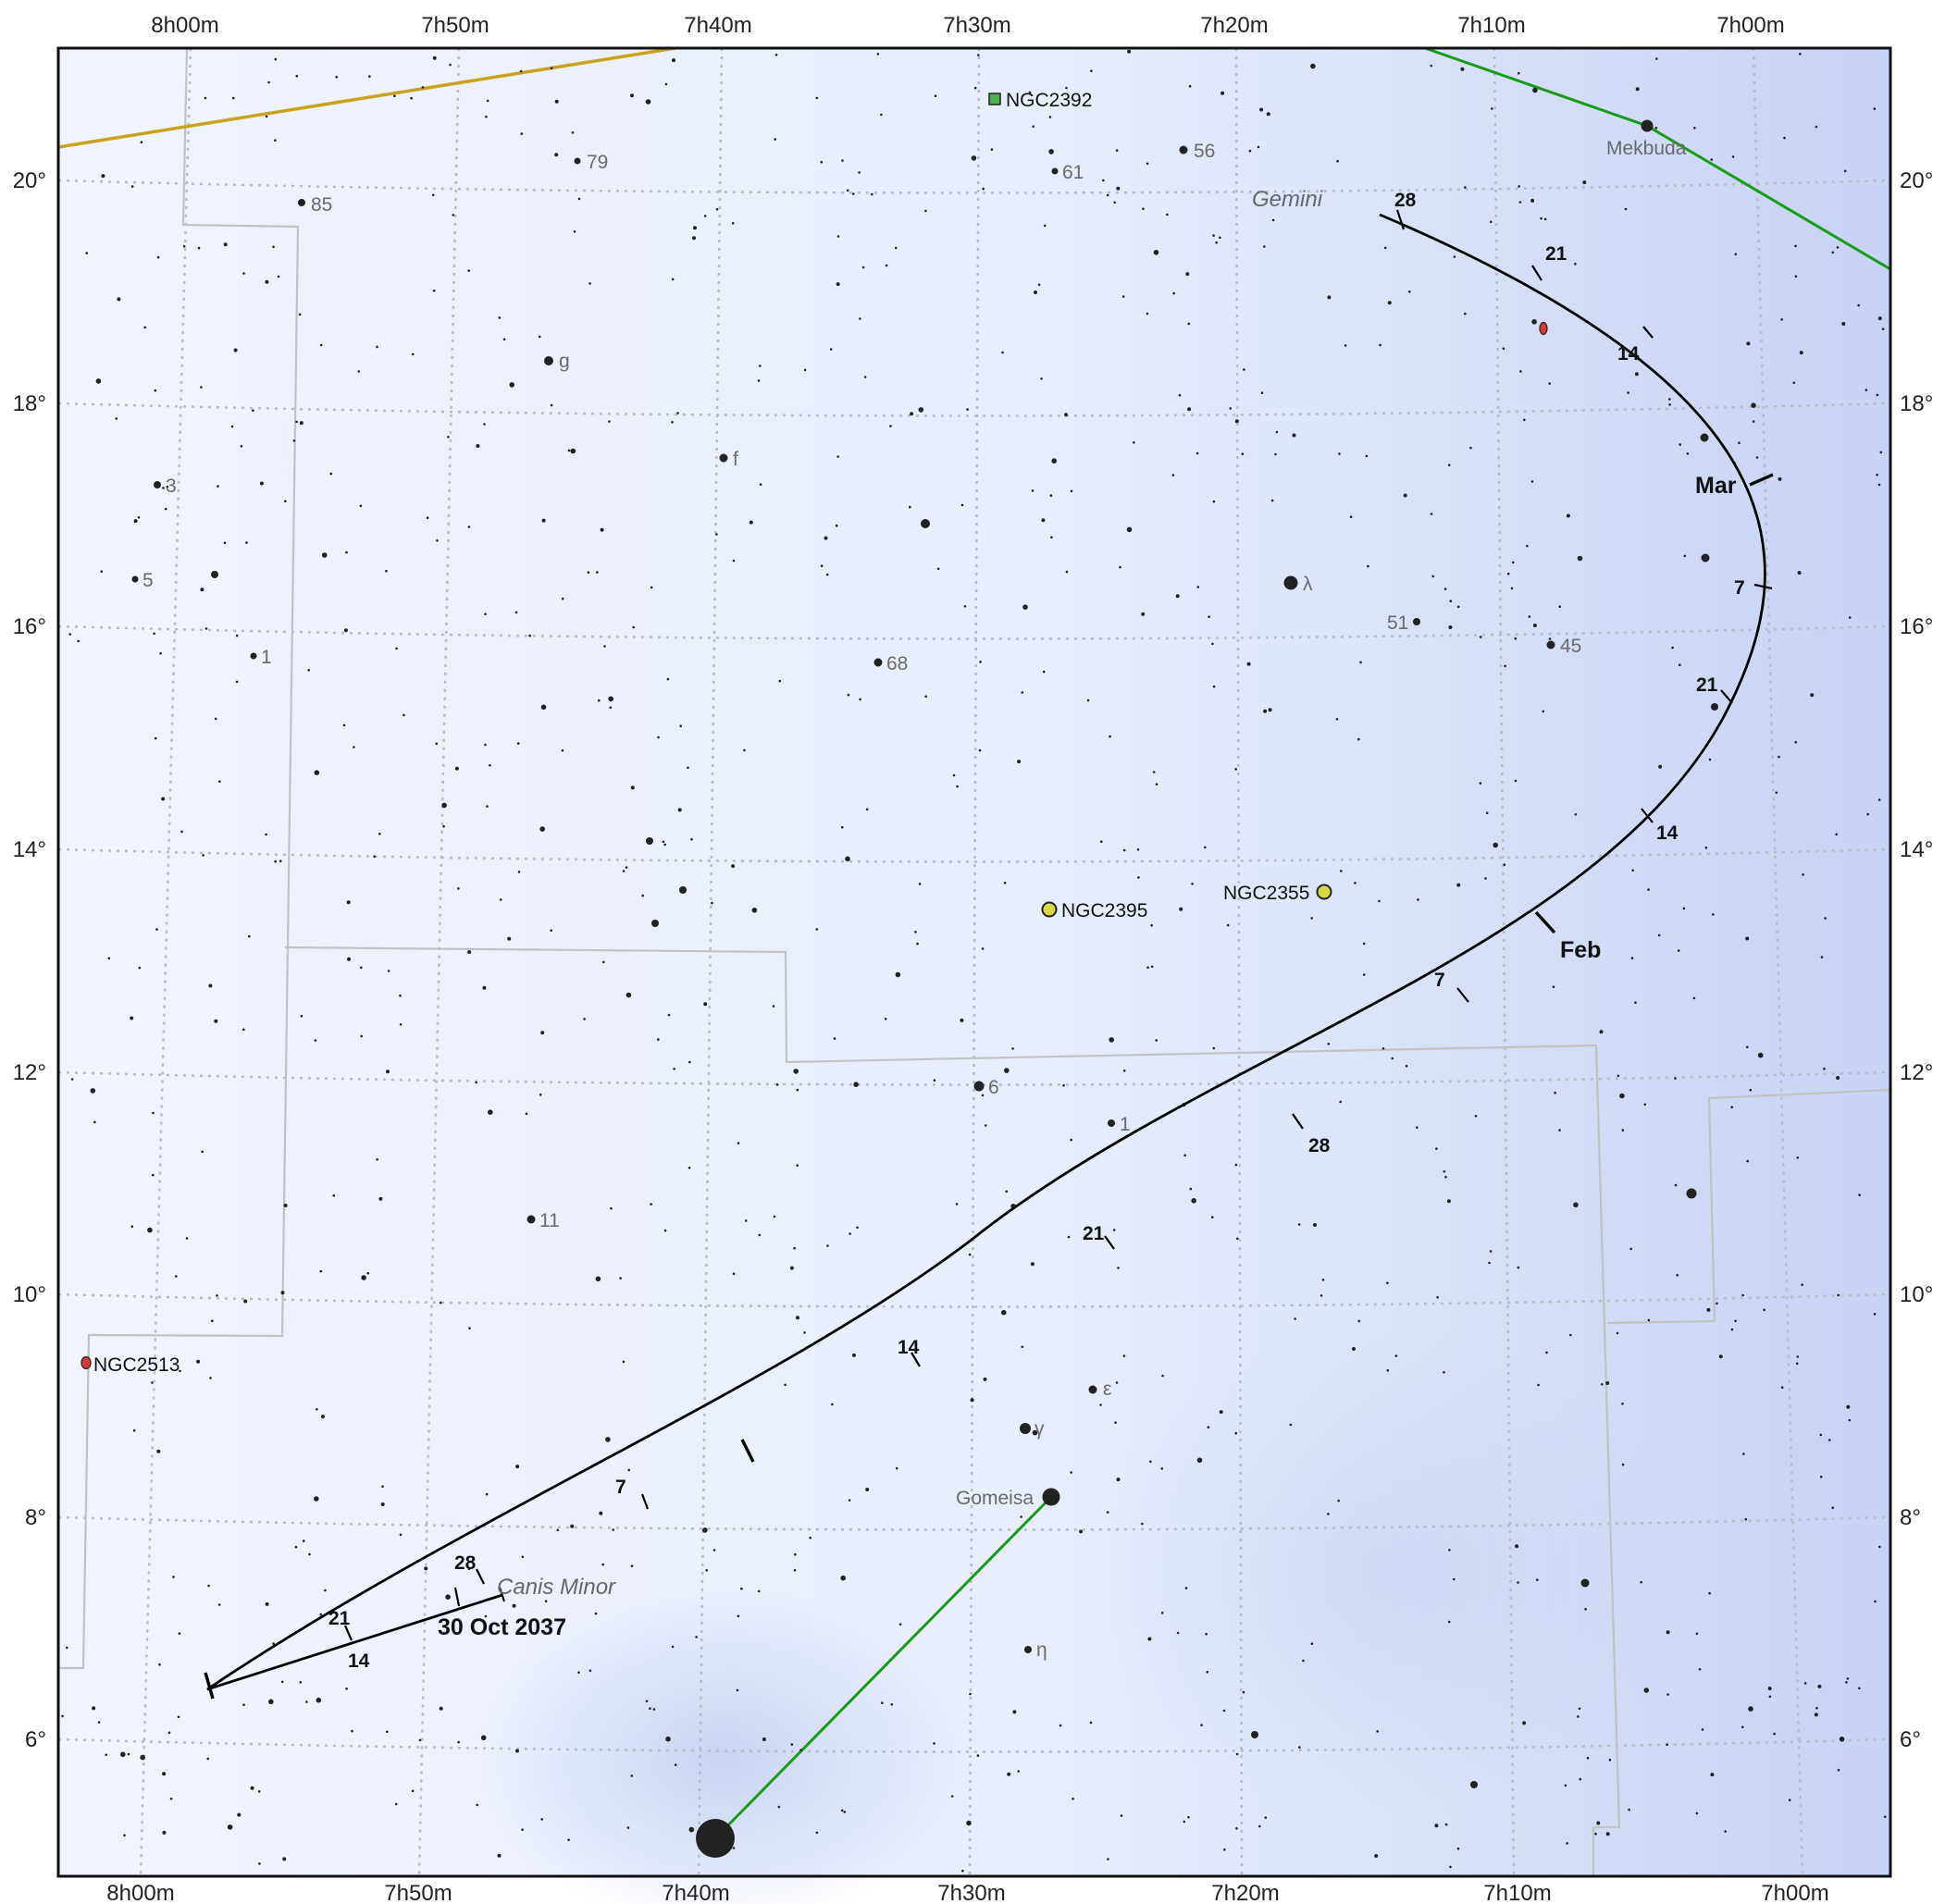 This screenshot has width=1945, height=1904. Describe the element at coordinates (1092, 1389) in the screenshot. I see `star-epsilon` at that location.